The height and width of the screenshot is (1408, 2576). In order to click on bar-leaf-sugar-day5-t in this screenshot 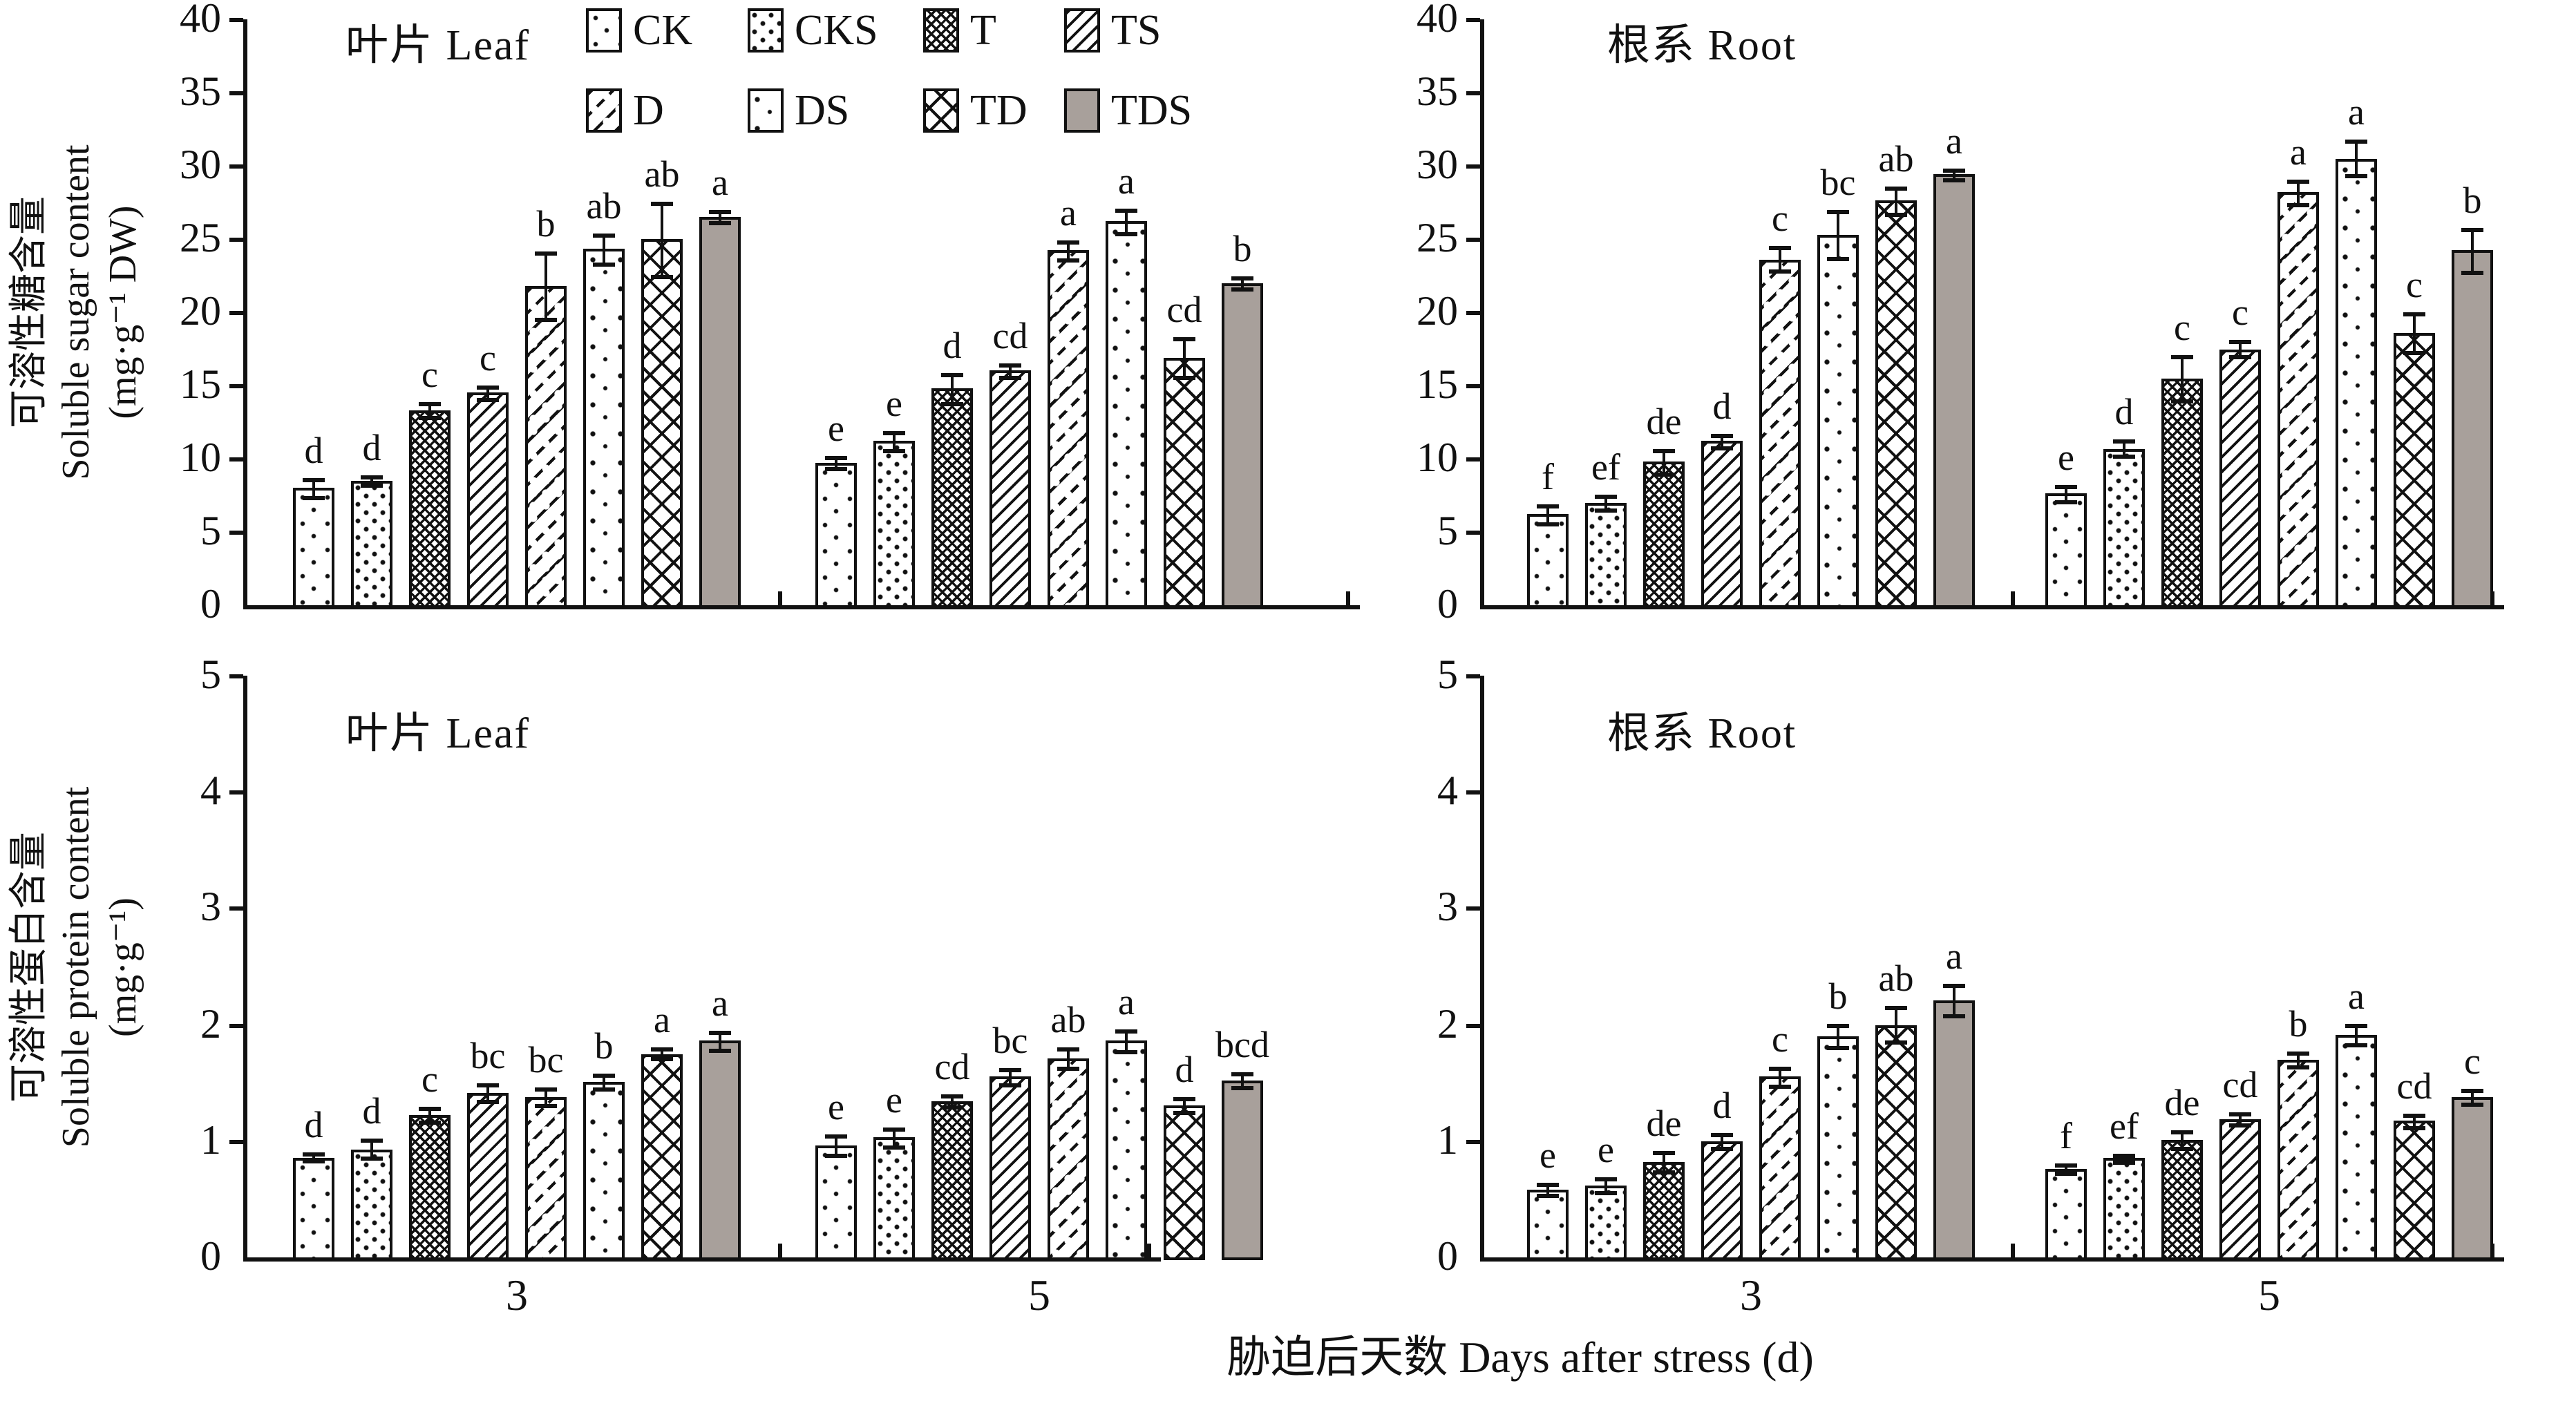, I will do `click(952, 498)`.